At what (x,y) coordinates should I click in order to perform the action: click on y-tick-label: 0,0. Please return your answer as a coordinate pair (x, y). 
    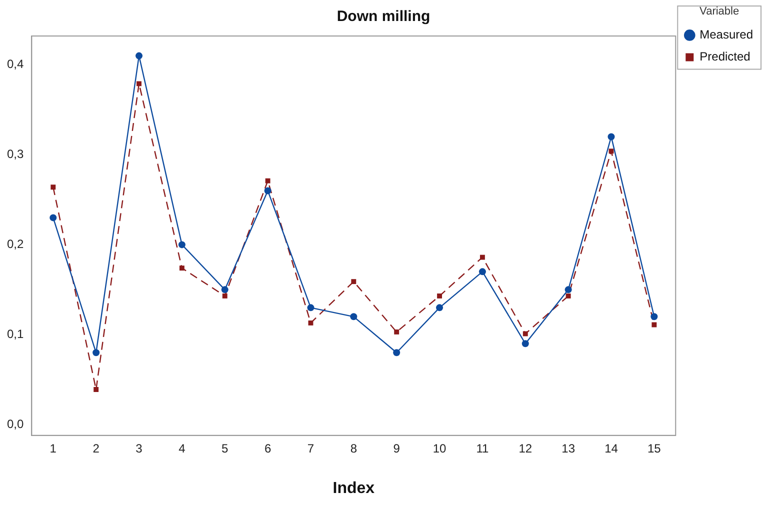
    Looking at the image, I should click on (15, 423).